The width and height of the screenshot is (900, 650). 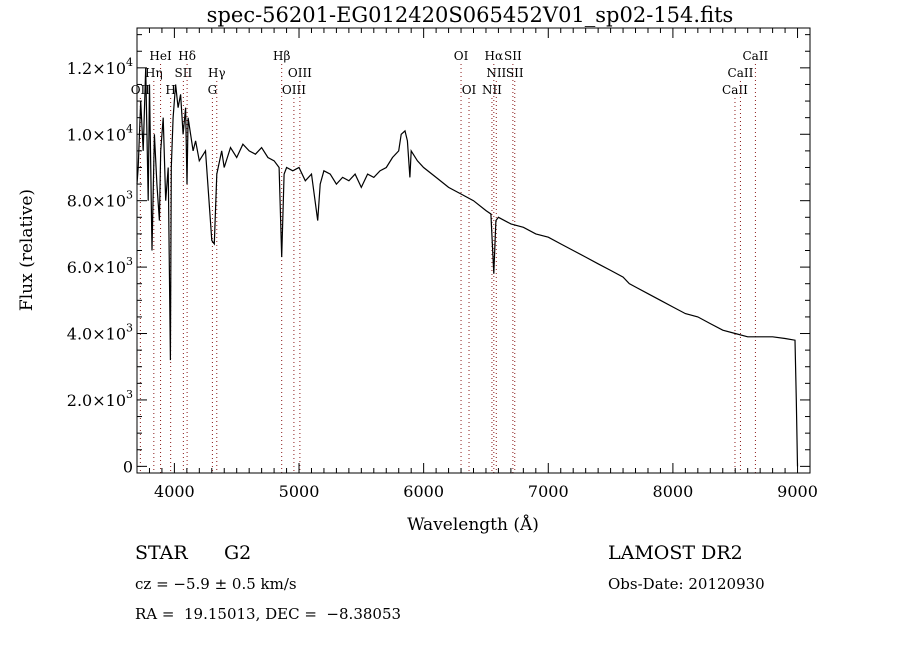 What do you see at coordinates (213, 90) in the screenshot?
I see `line-marker-label: G` at bounding box center [213, 90].